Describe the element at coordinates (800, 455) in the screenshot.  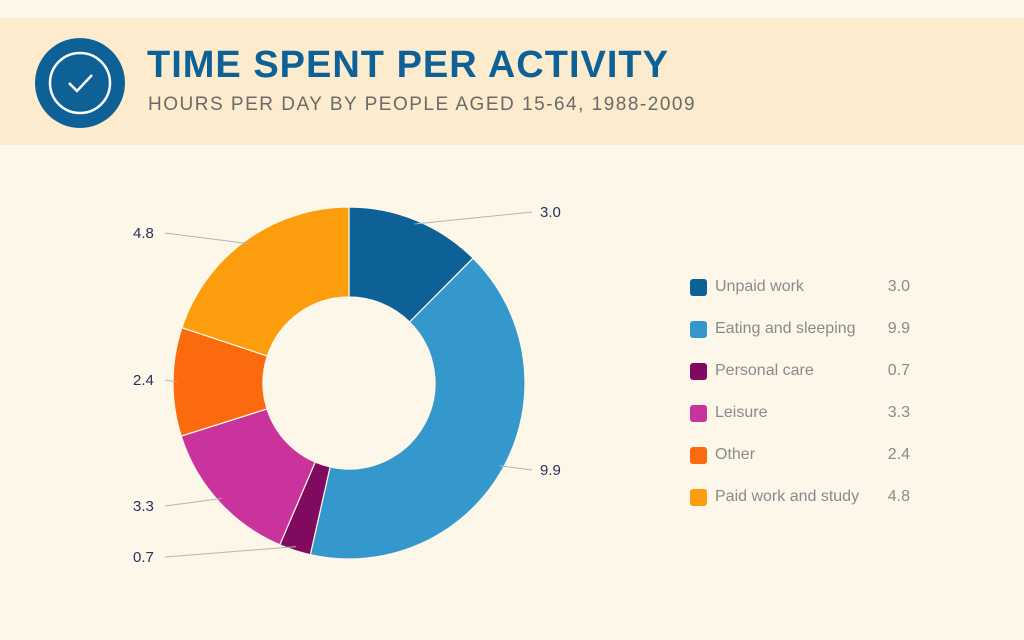
I see `legend-item: Other 2.4` at that location.